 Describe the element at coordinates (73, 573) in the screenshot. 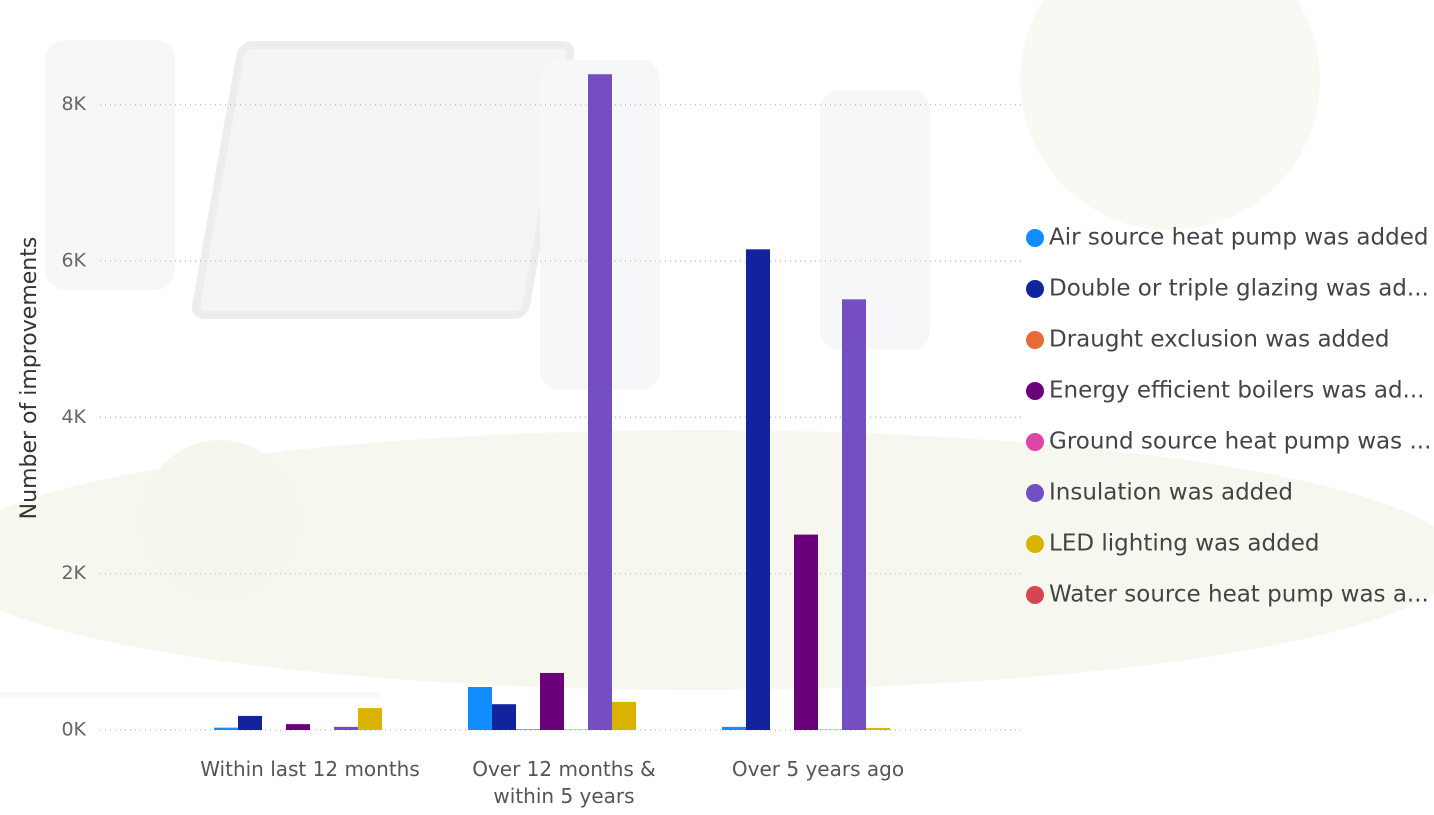

I see `y-tick-label: 2K` at that location.